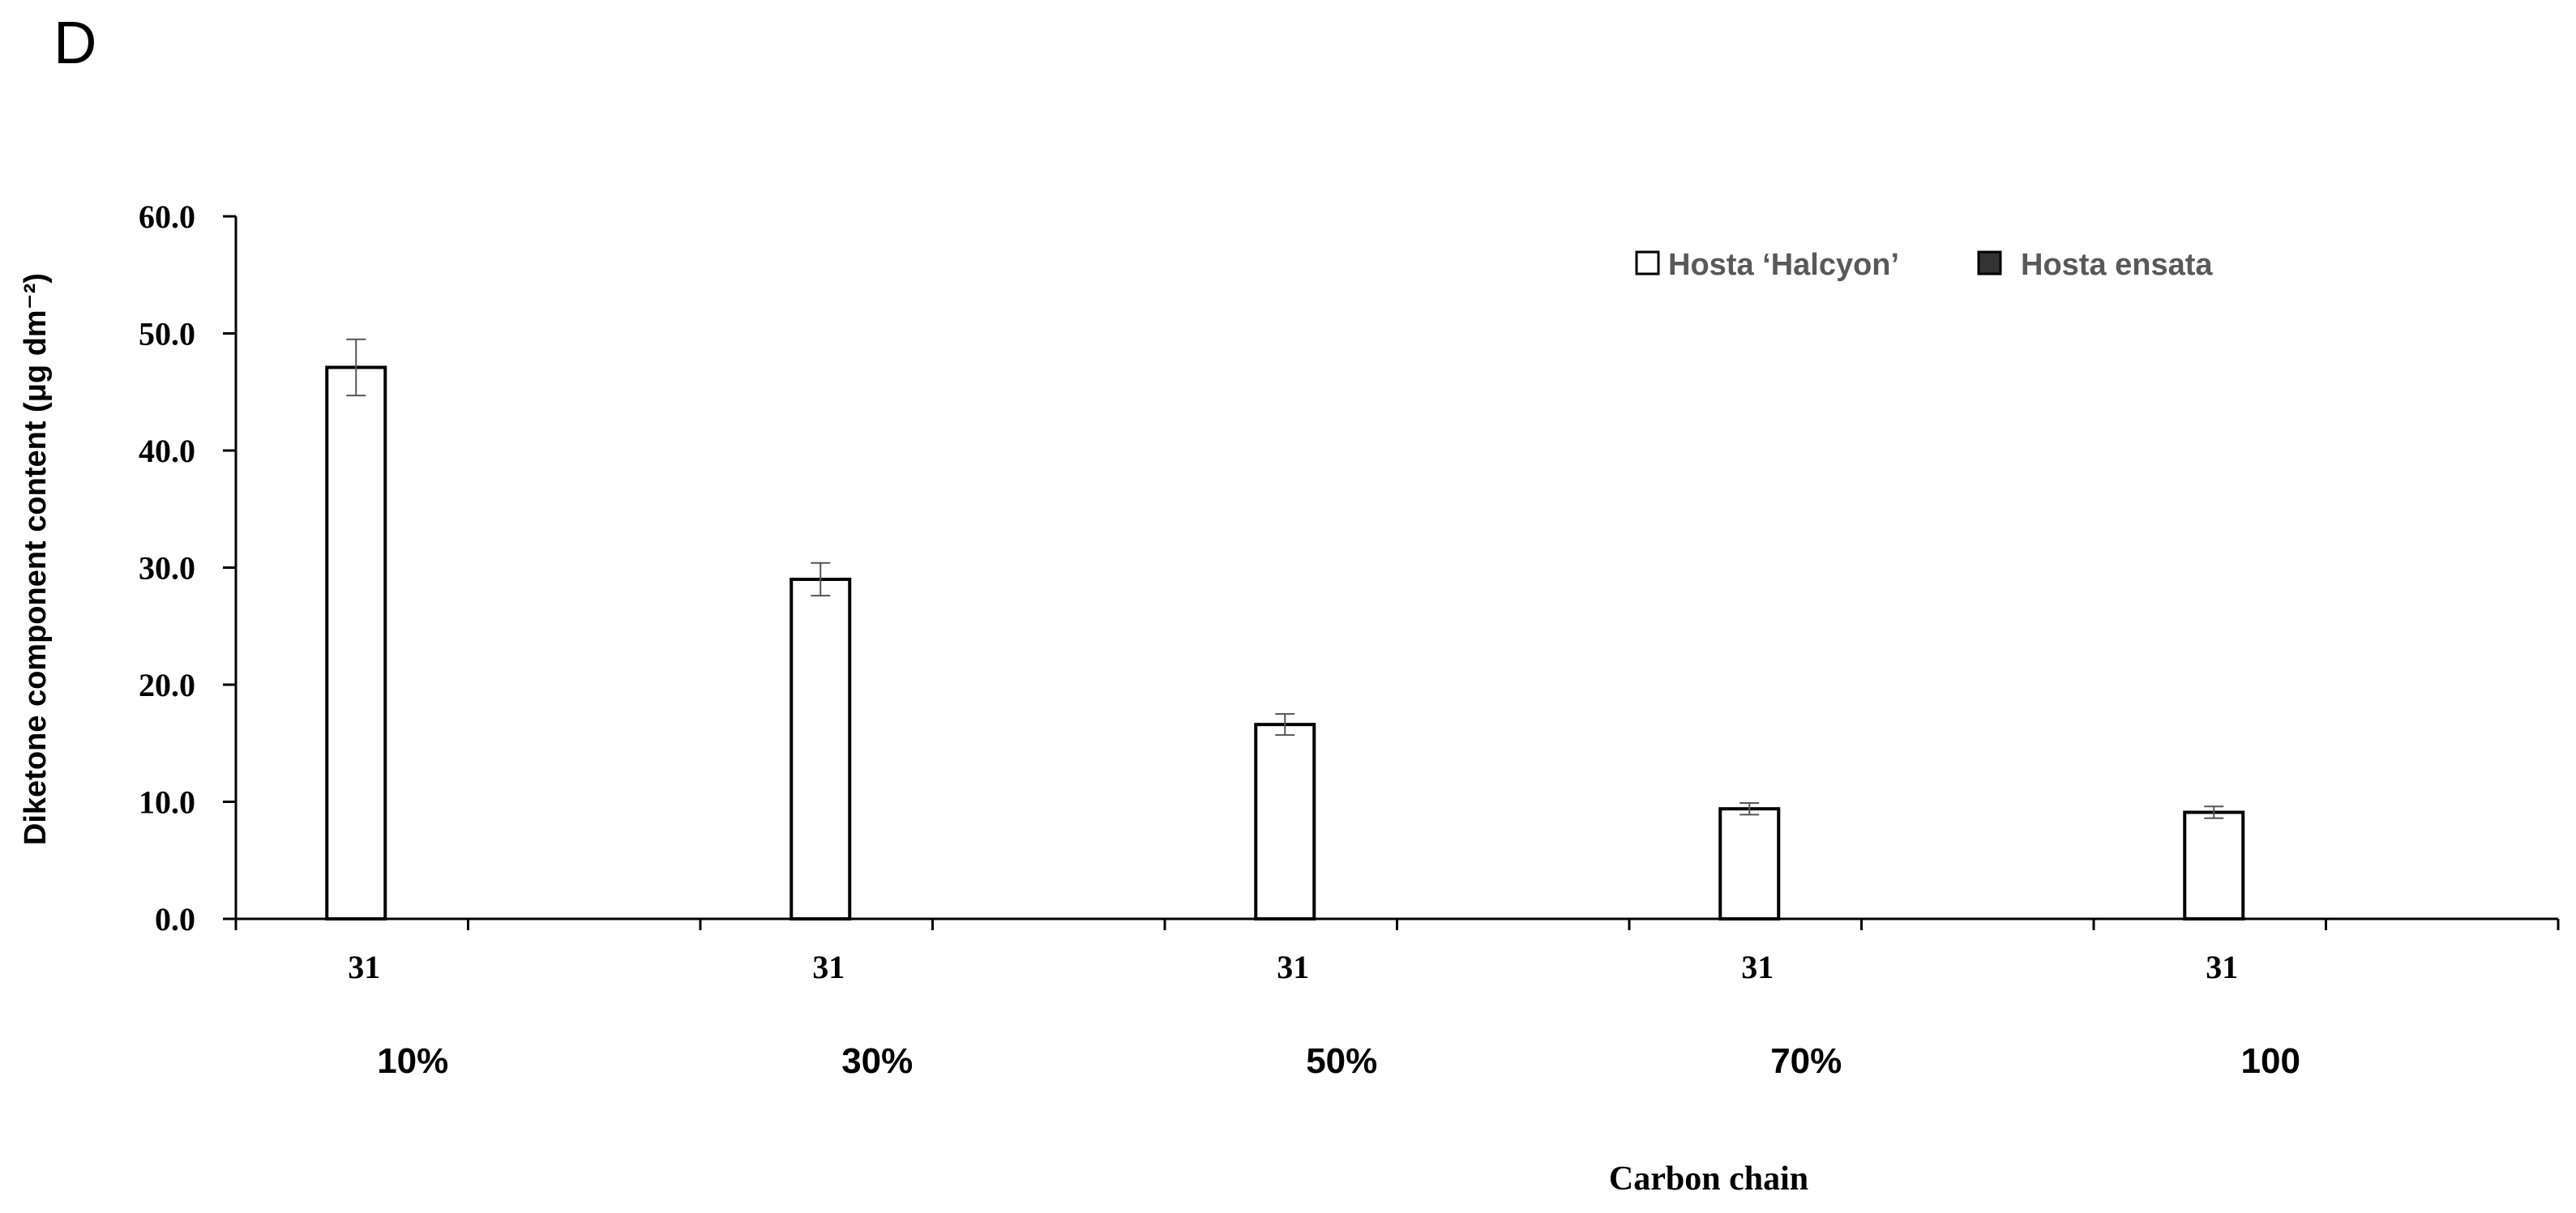  Describe the element at coordinates (175, 919) in the screenshot. I see `y-tick-label: 0.0` at that location.